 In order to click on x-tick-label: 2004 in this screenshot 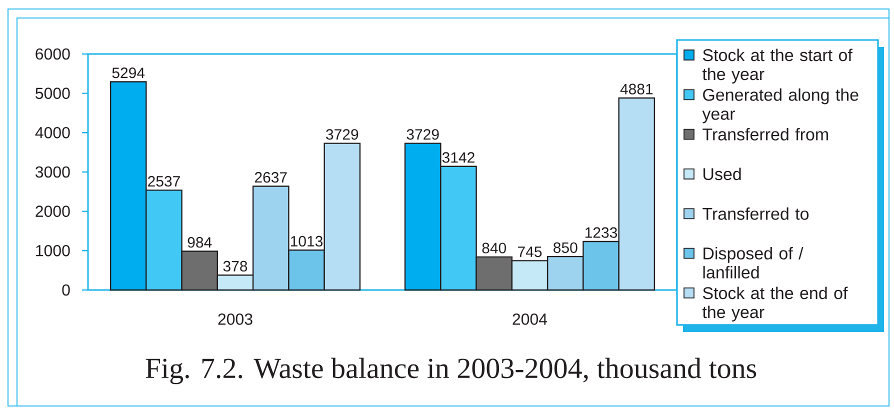, I will do `click(530, 319)`.